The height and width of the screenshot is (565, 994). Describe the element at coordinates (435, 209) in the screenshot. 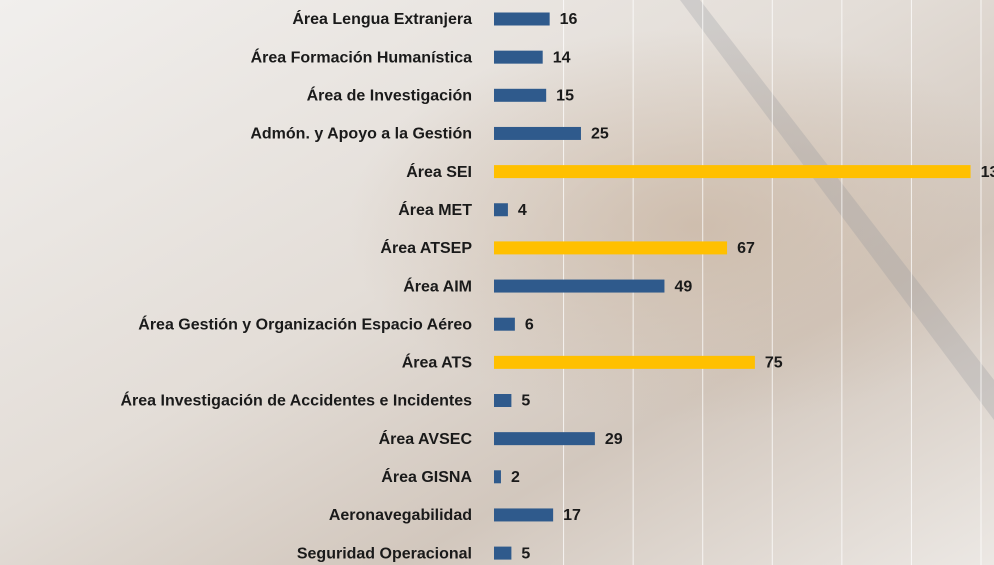

I see `category-label: Área MET` at that location.